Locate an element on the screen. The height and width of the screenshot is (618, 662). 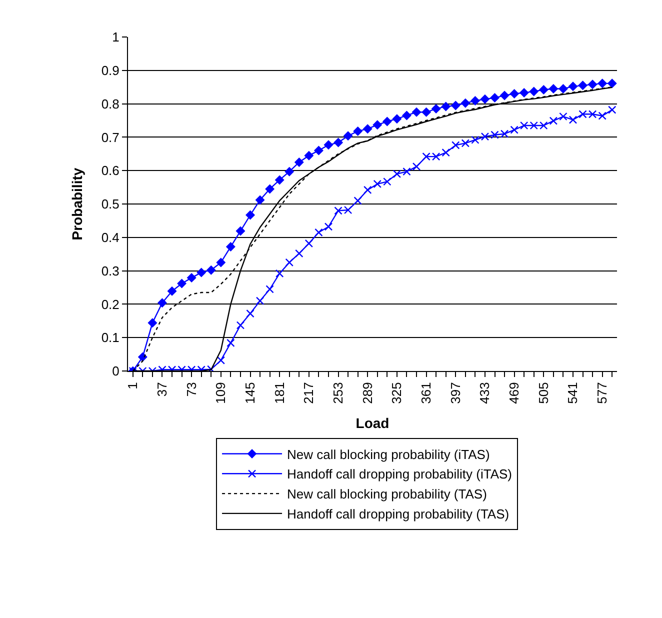
y-tick-label: 0.4 is located at coordinates (110, 237).